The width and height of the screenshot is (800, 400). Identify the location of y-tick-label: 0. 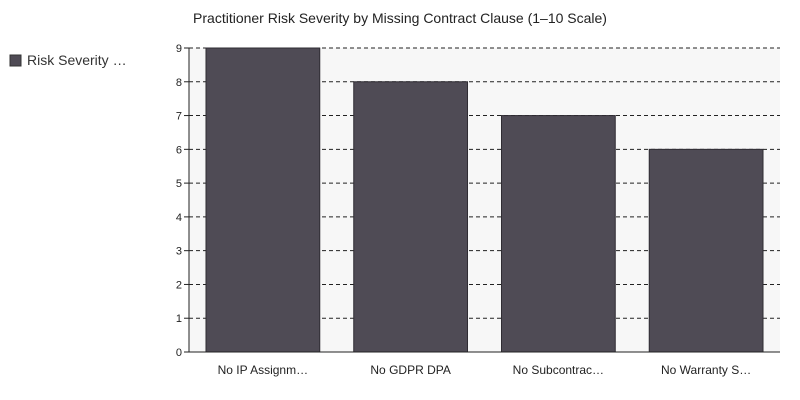
(179, 353).